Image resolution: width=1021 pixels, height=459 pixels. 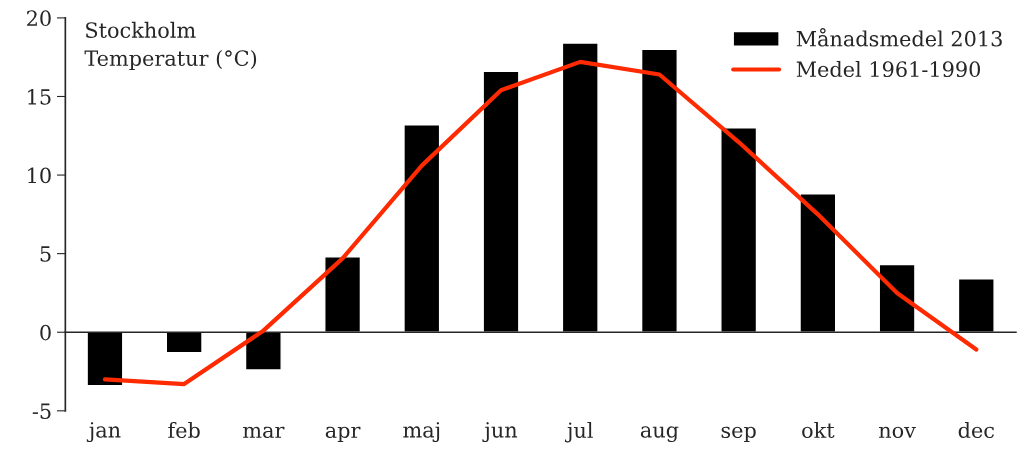 I want to click on legend-label: Månadsmedel 2013, so click(x=899, y=37).